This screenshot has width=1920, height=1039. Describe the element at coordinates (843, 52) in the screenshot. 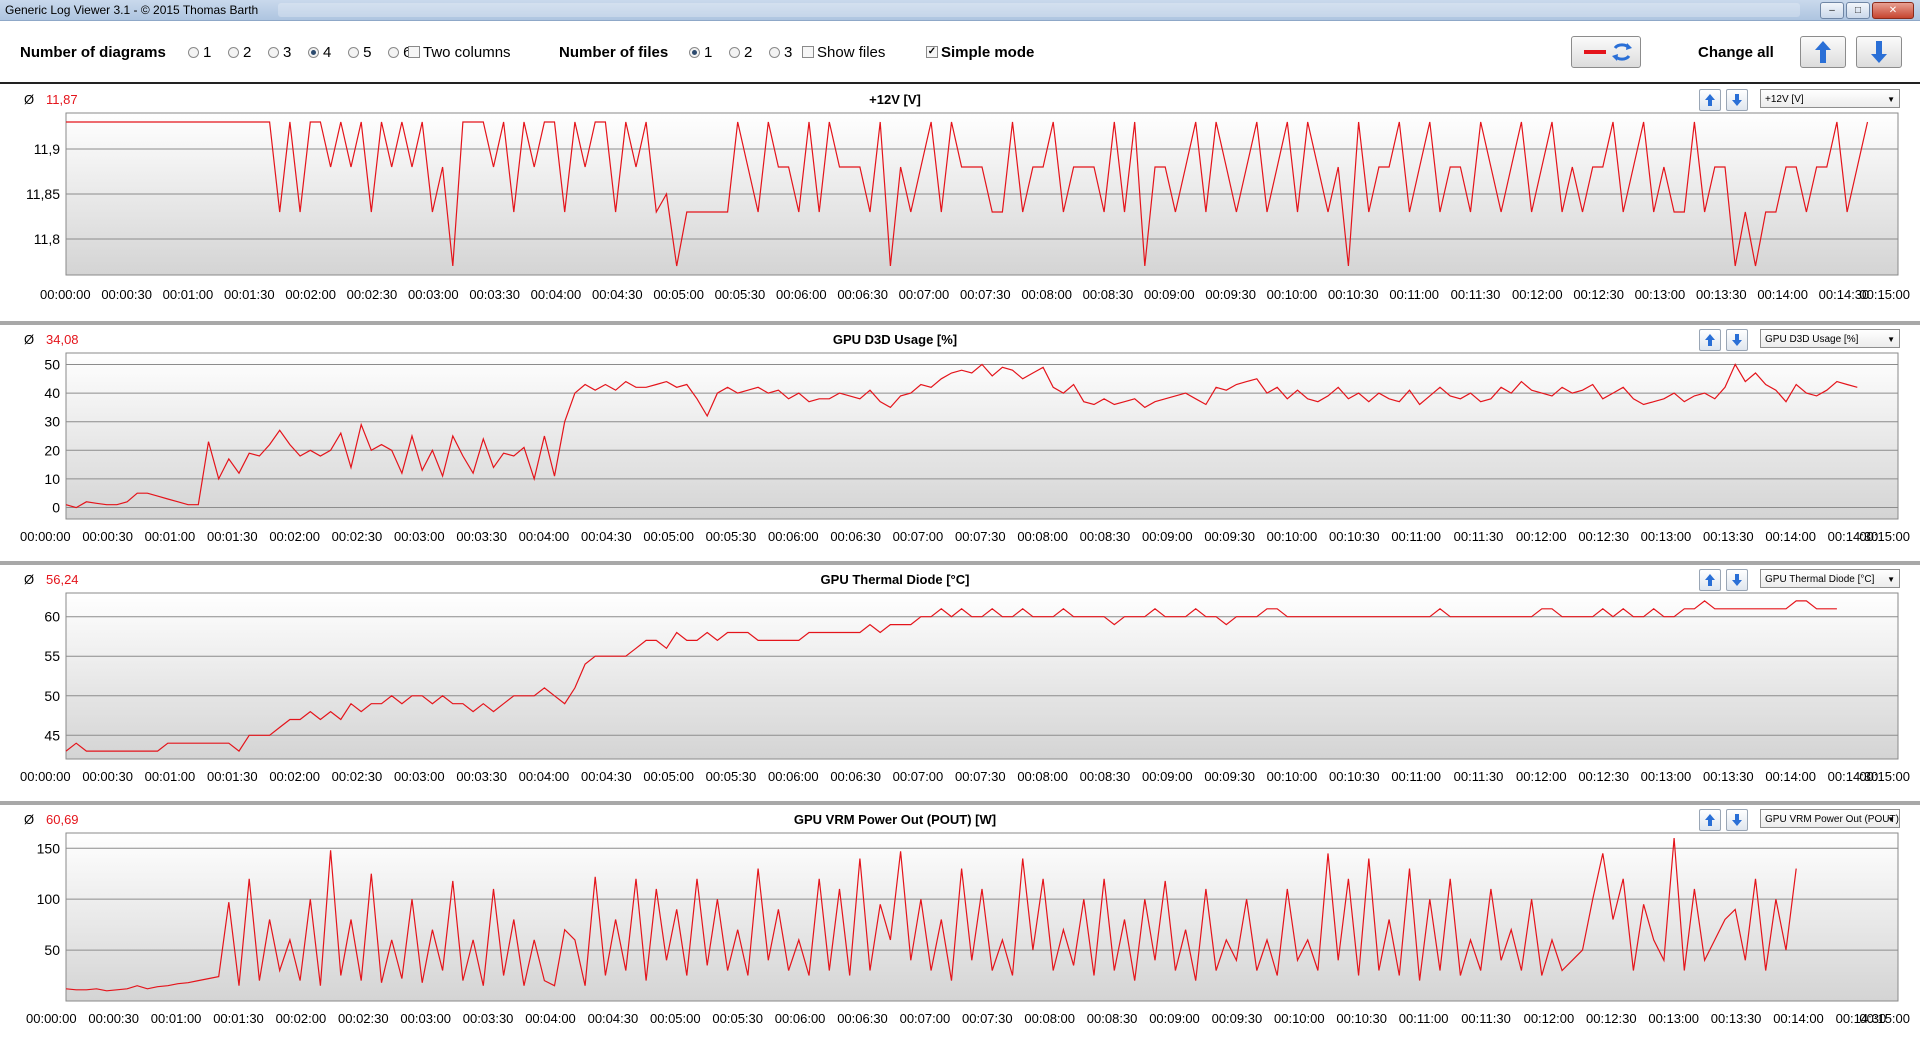

I see `show-files-checkbox: Show files` at that location.